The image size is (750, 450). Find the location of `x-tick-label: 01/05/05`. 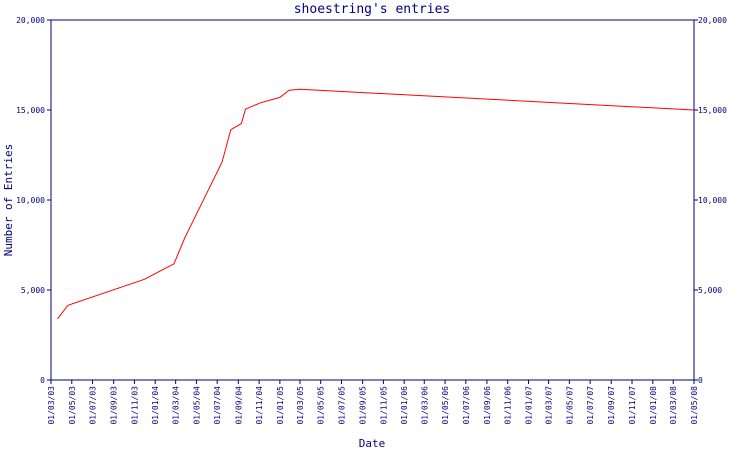

x-tick-label: 01/05/05 is located at coordinates (321, 405).